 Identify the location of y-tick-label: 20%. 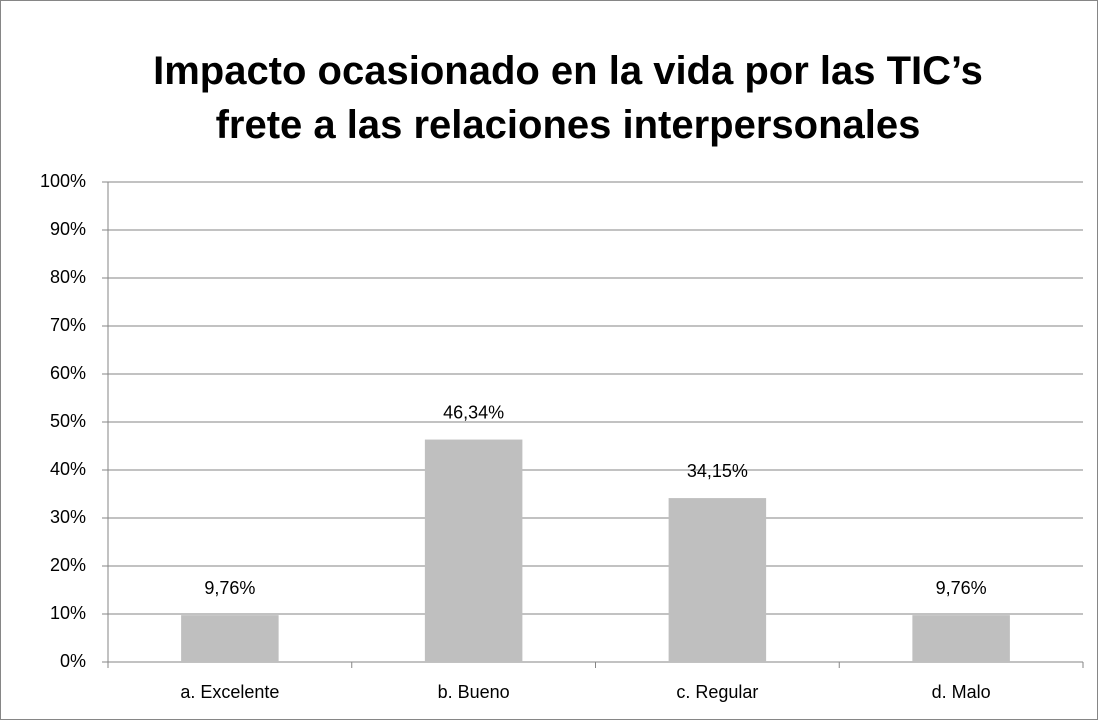
(68, 565).